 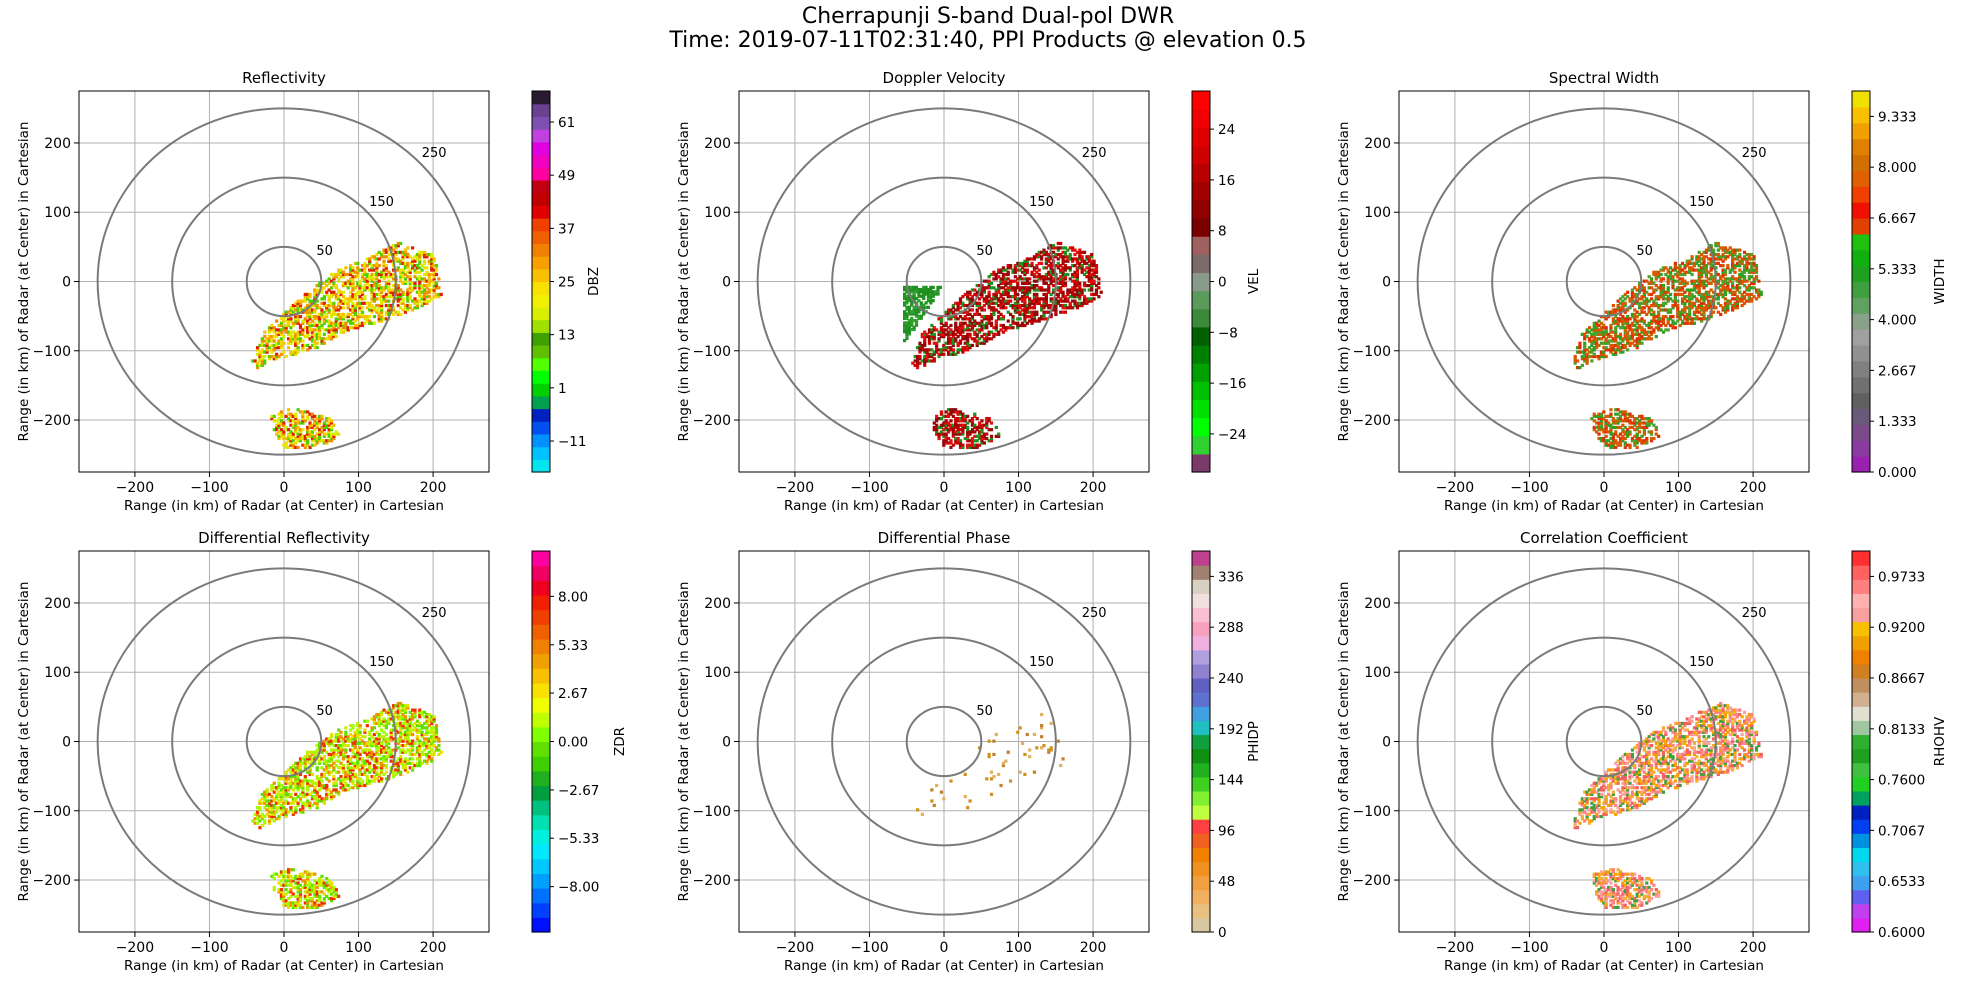 I want to click on colorbar-segment, so click(x=1861, y=99).